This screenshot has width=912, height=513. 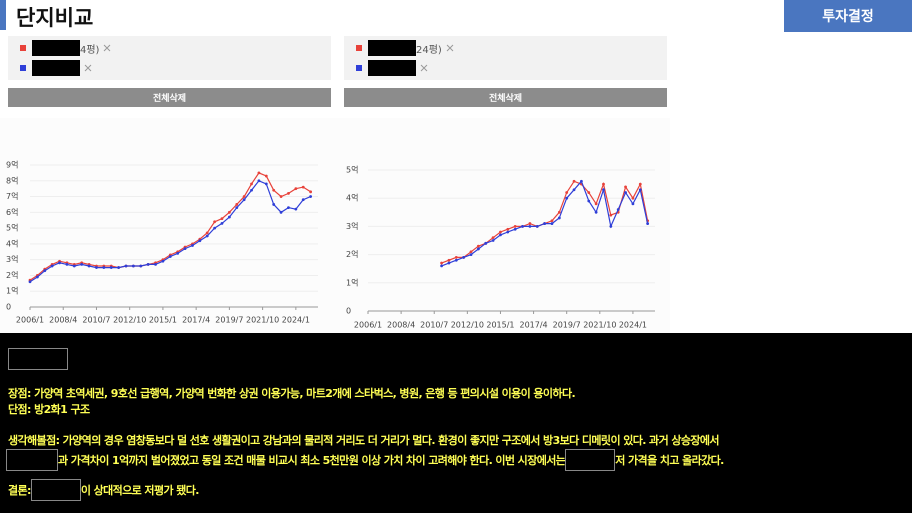 I want to click on y-tick-label: 6억, so click(x=12, y=212).